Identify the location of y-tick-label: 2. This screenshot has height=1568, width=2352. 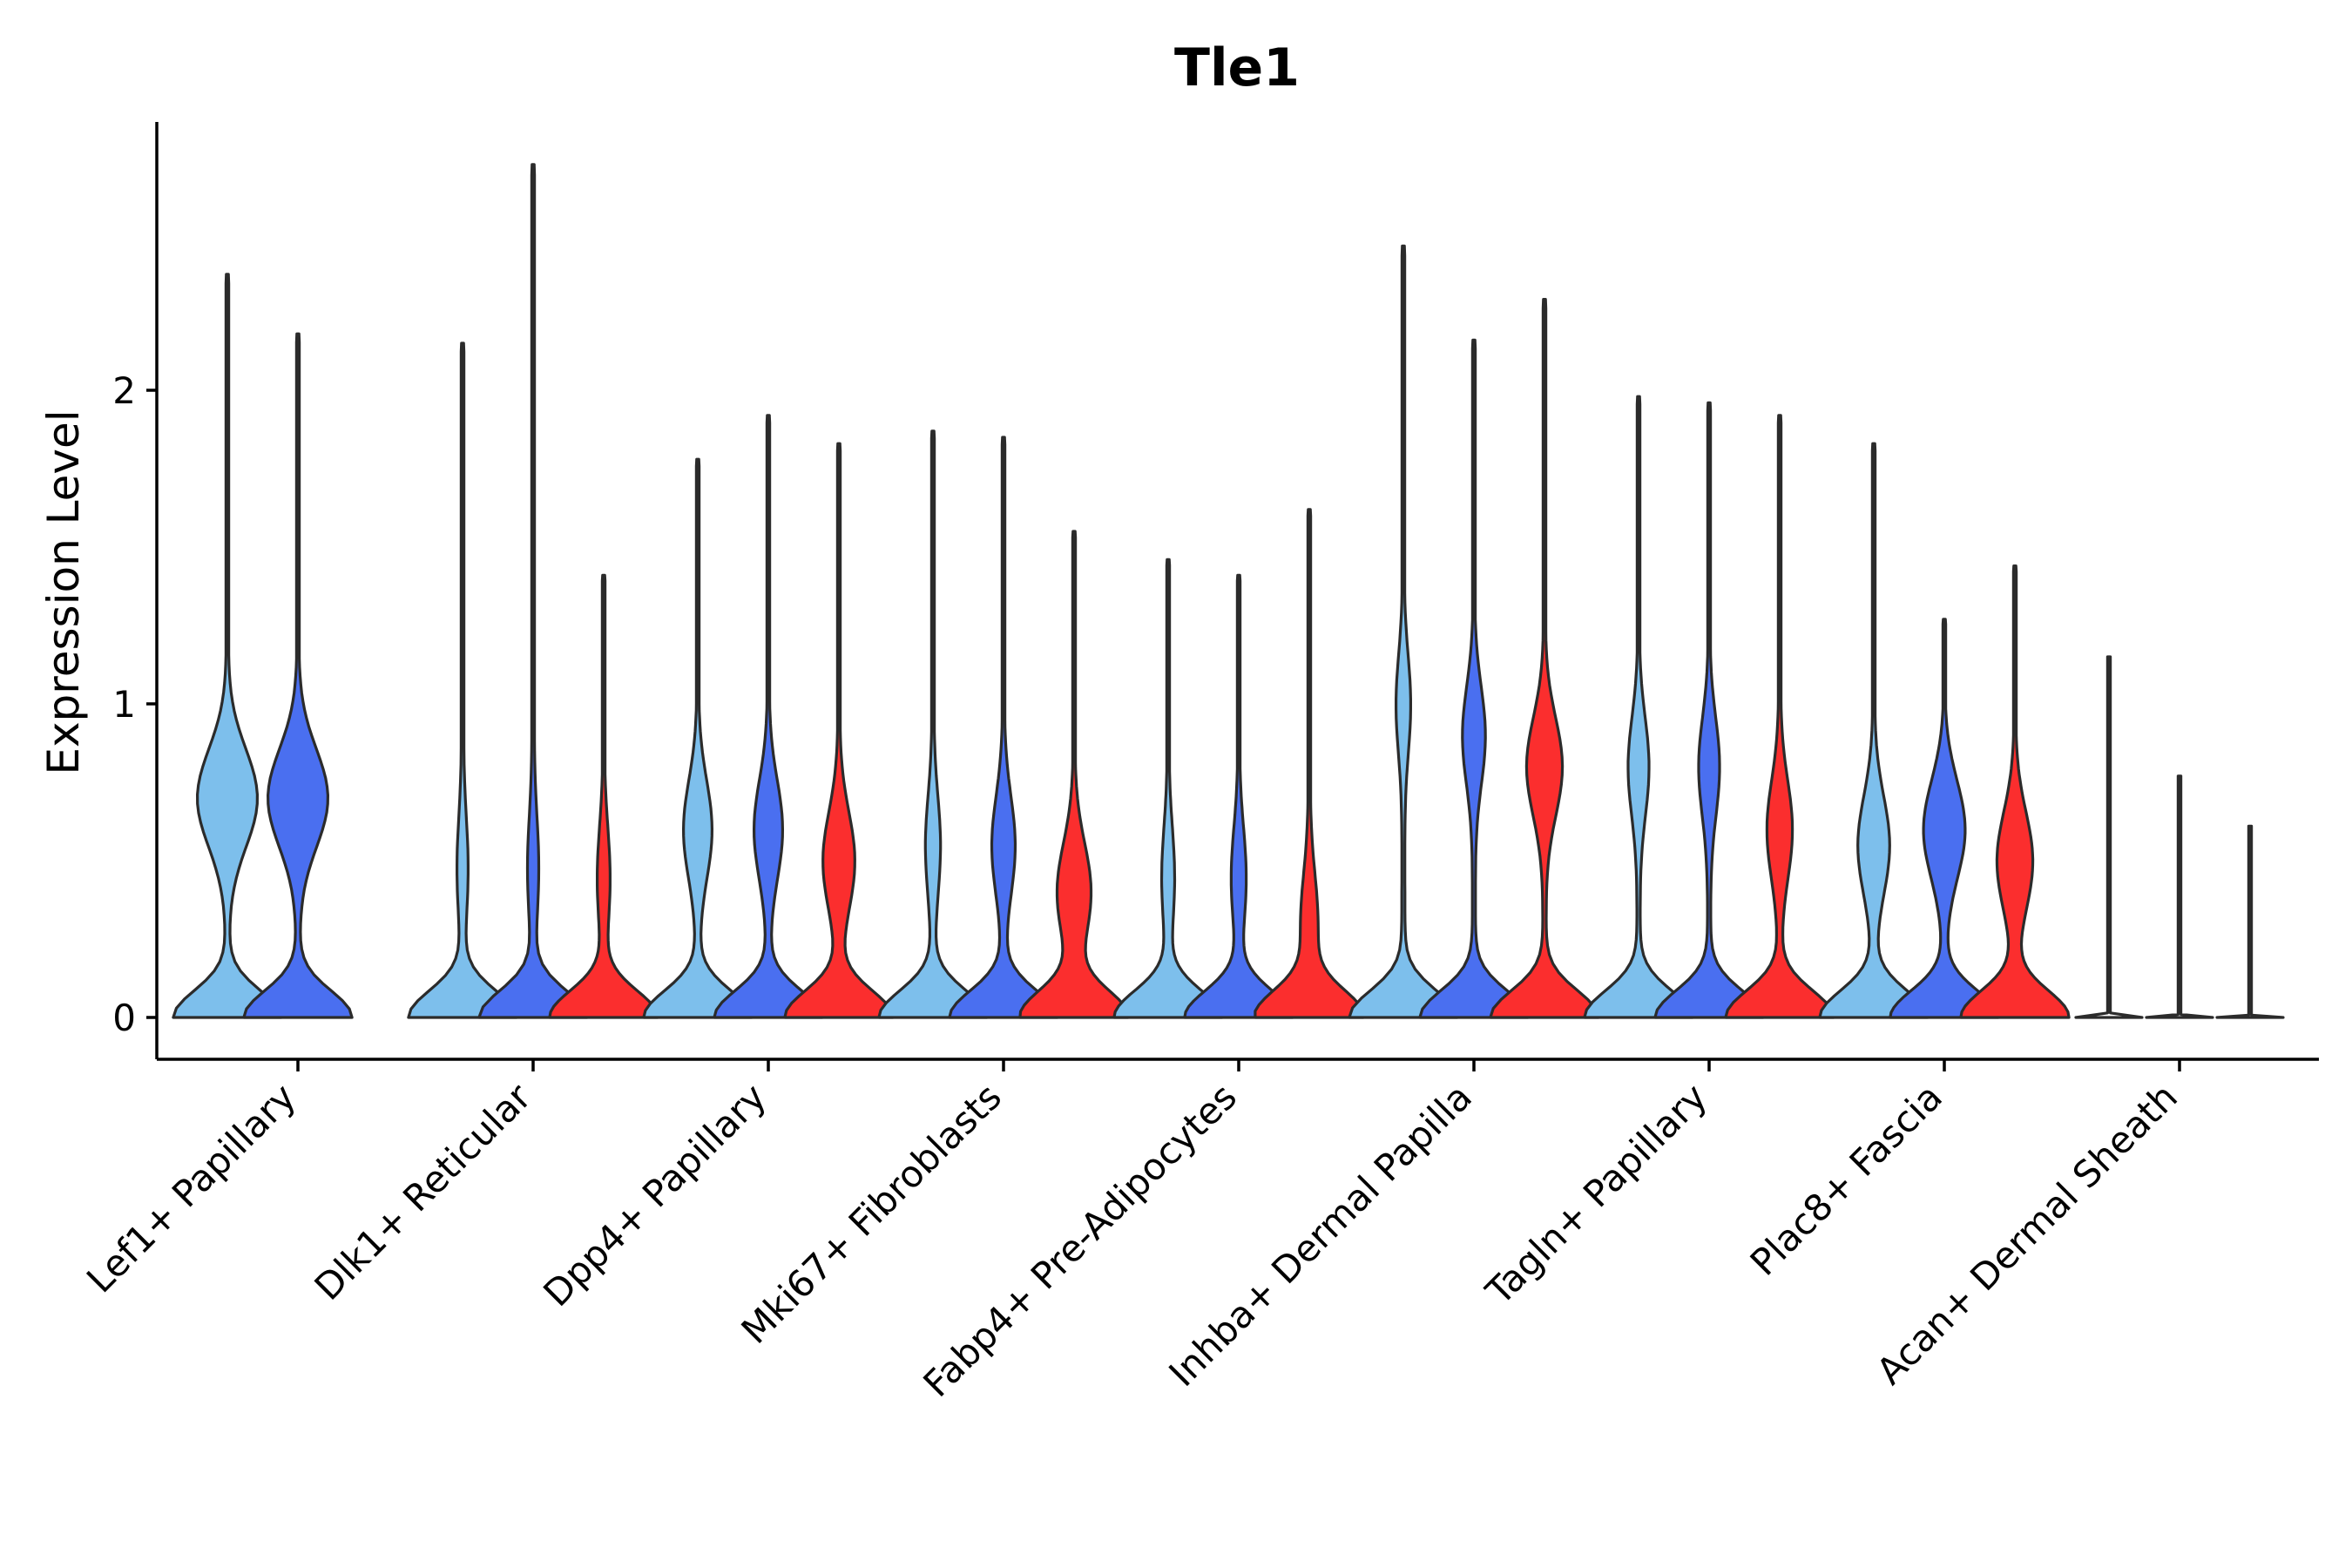
(124, 390).